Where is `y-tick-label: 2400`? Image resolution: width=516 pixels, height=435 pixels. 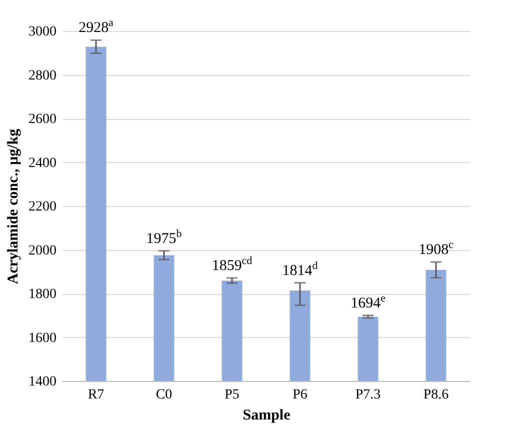 y-tick-label: 2400 is located at coordinates (42, 163).